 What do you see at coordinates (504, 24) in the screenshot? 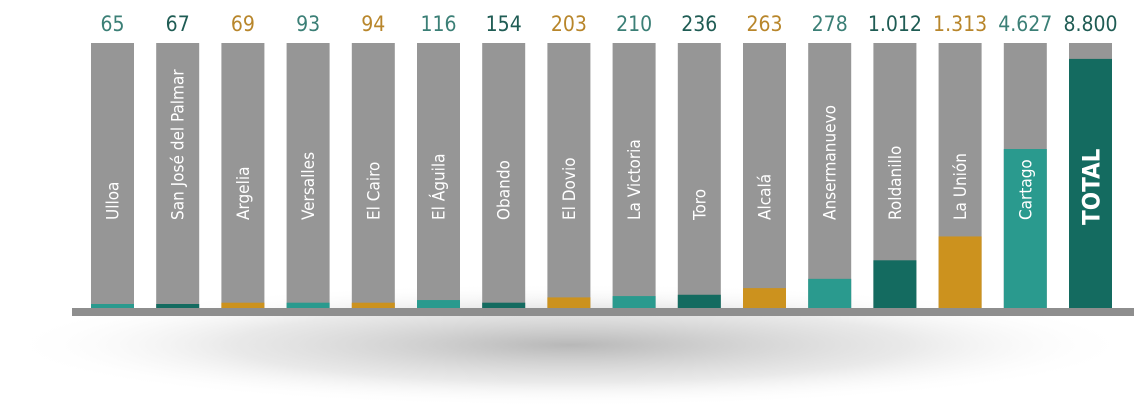
I see `value-label-obando: 154` at bounding box center [504, 24].